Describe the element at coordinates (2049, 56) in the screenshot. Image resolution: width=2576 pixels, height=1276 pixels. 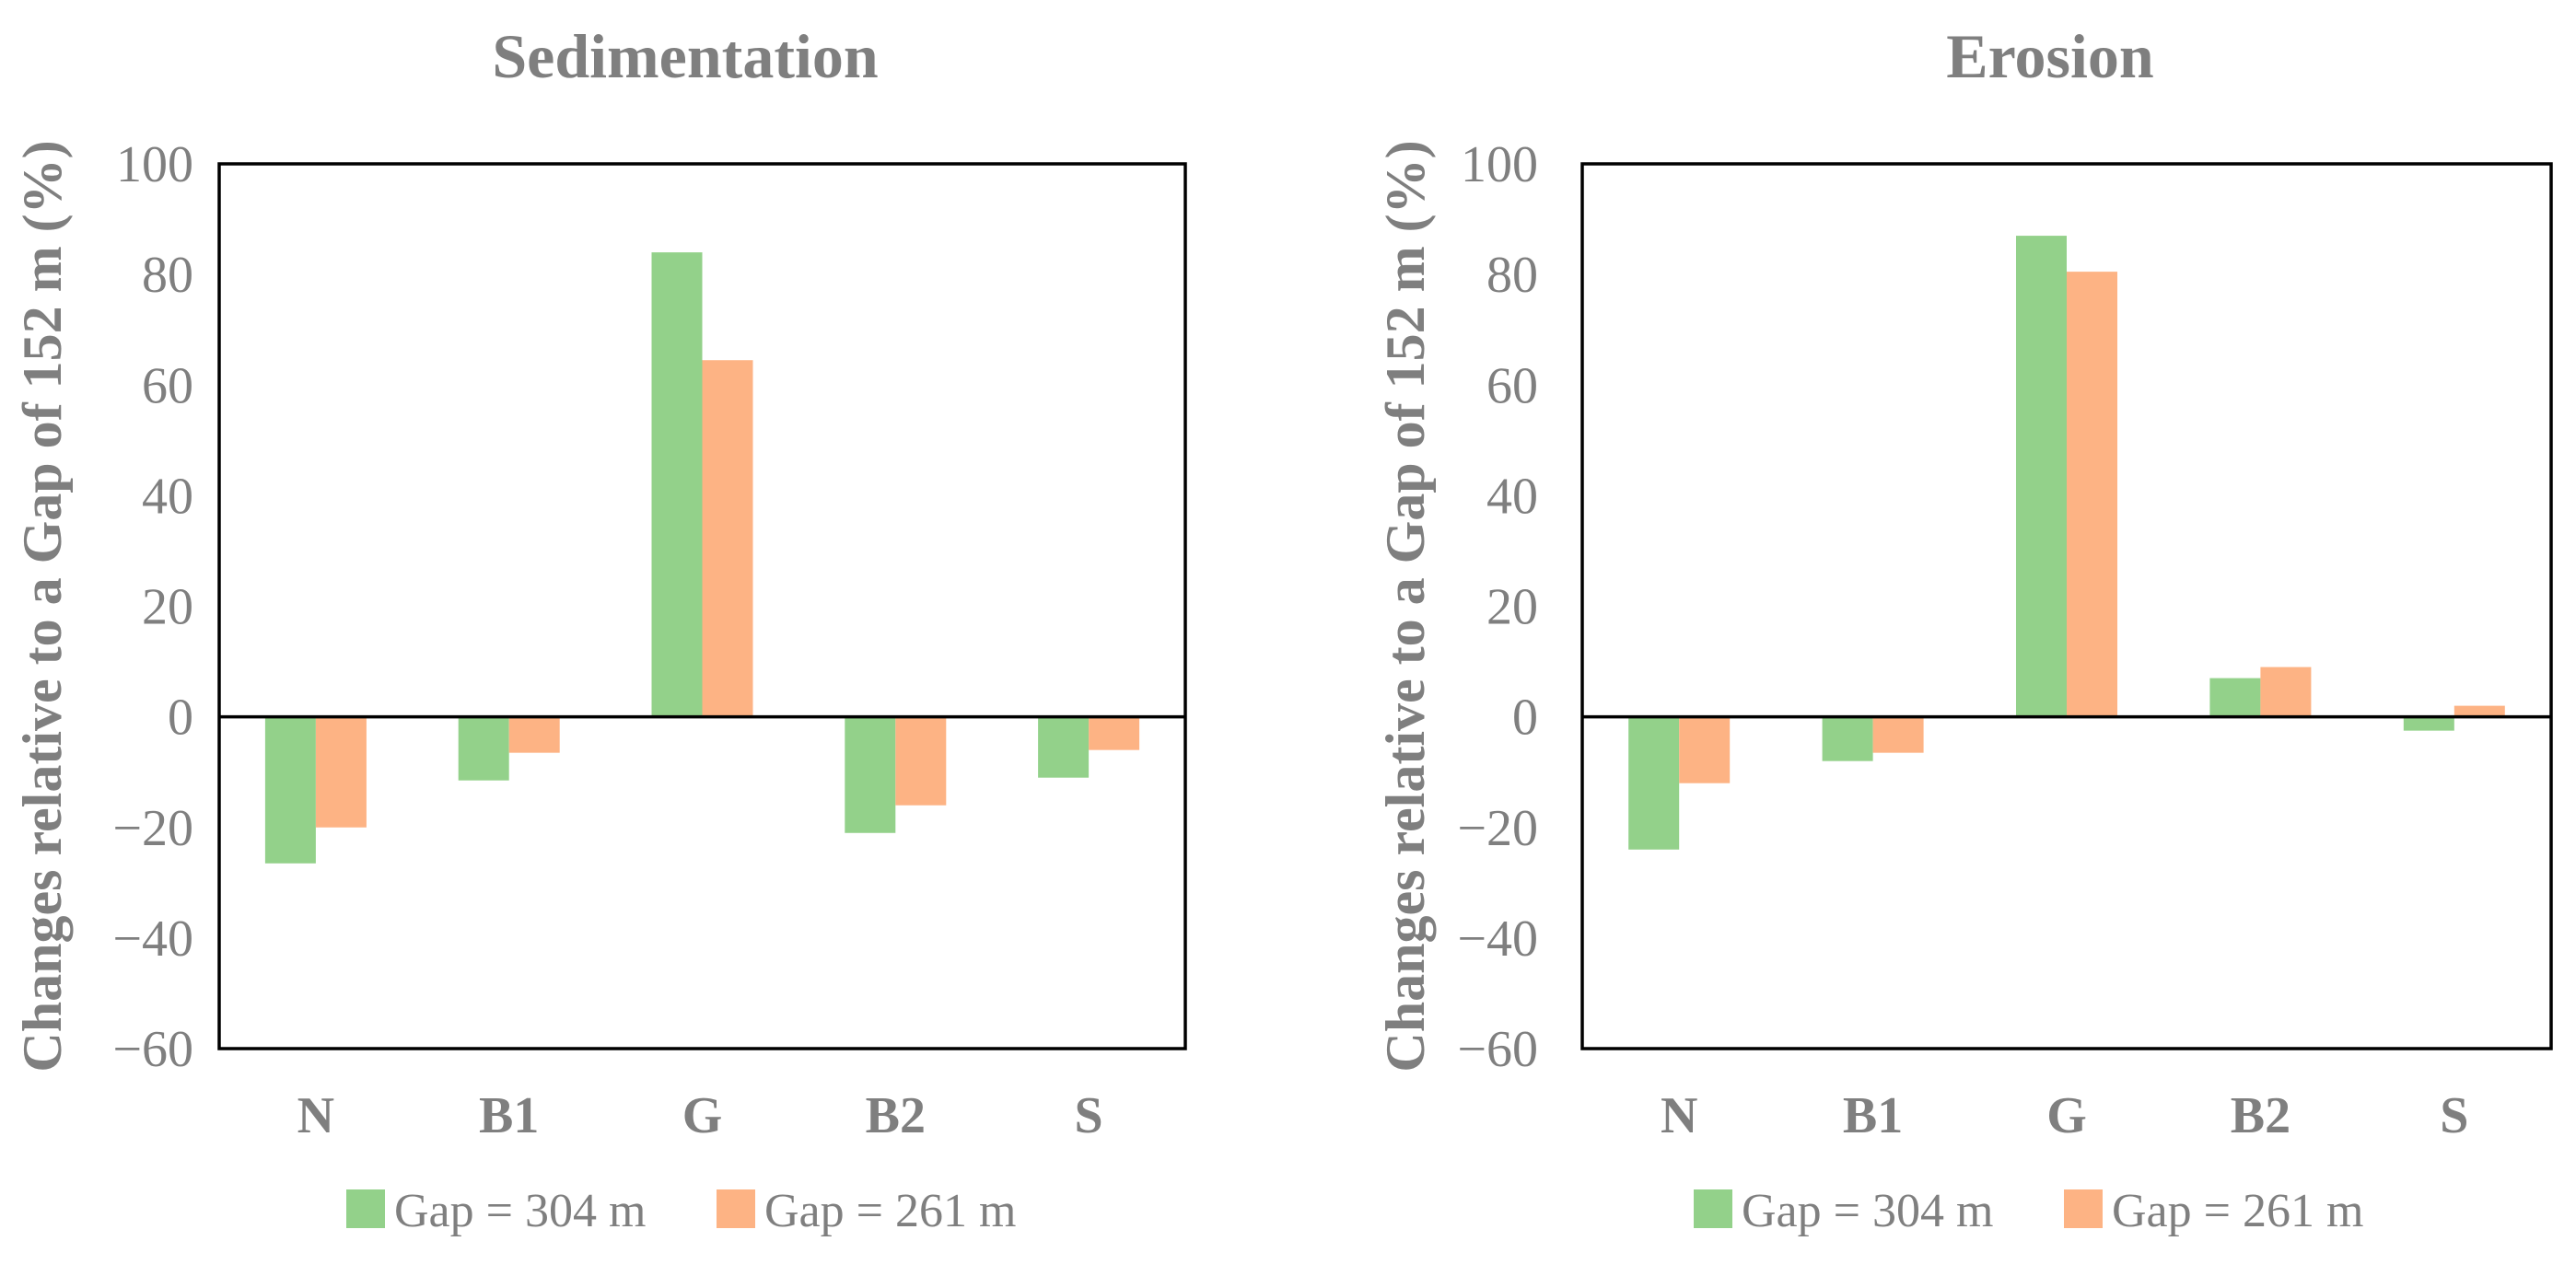
I see `chart-title: Erosion` at that location.